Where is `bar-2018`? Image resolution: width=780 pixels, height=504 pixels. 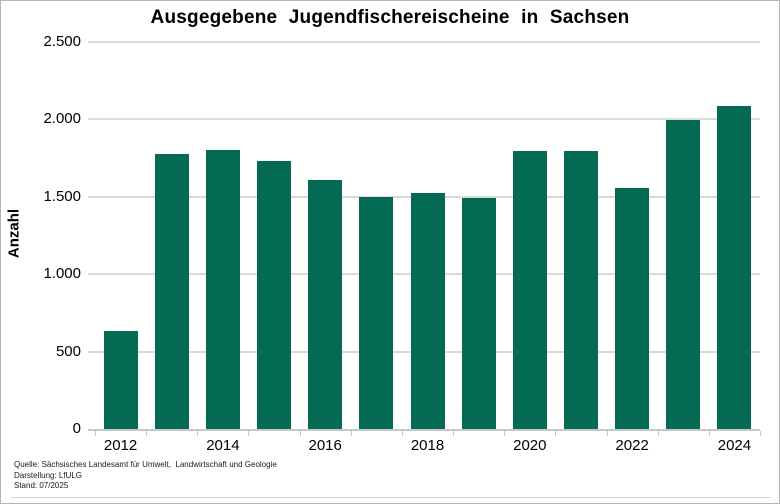 bar-2018 is located at coordinates (427, 310).